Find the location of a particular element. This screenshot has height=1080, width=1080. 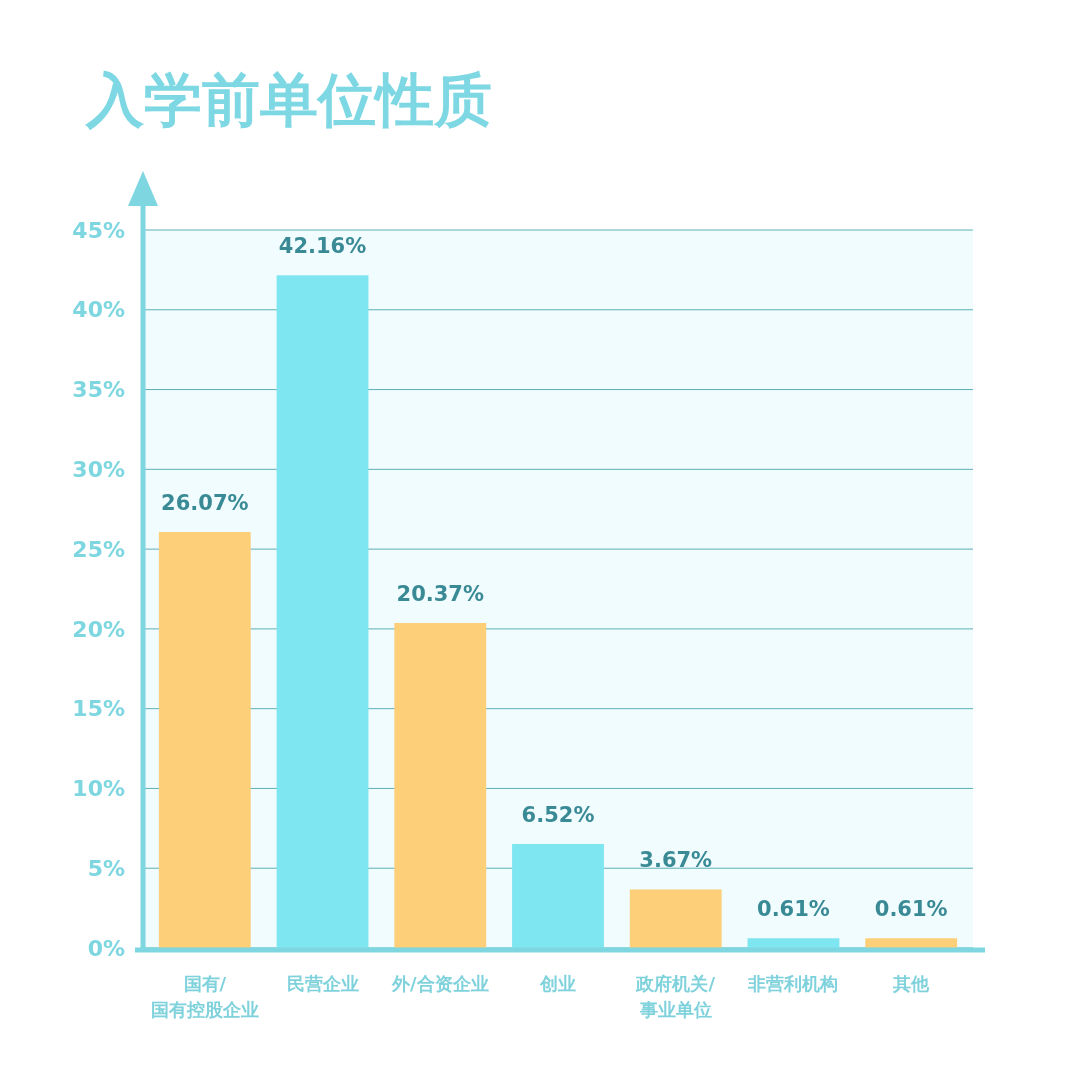

y-tick-label: 30% is located at coordinates (98, 470).